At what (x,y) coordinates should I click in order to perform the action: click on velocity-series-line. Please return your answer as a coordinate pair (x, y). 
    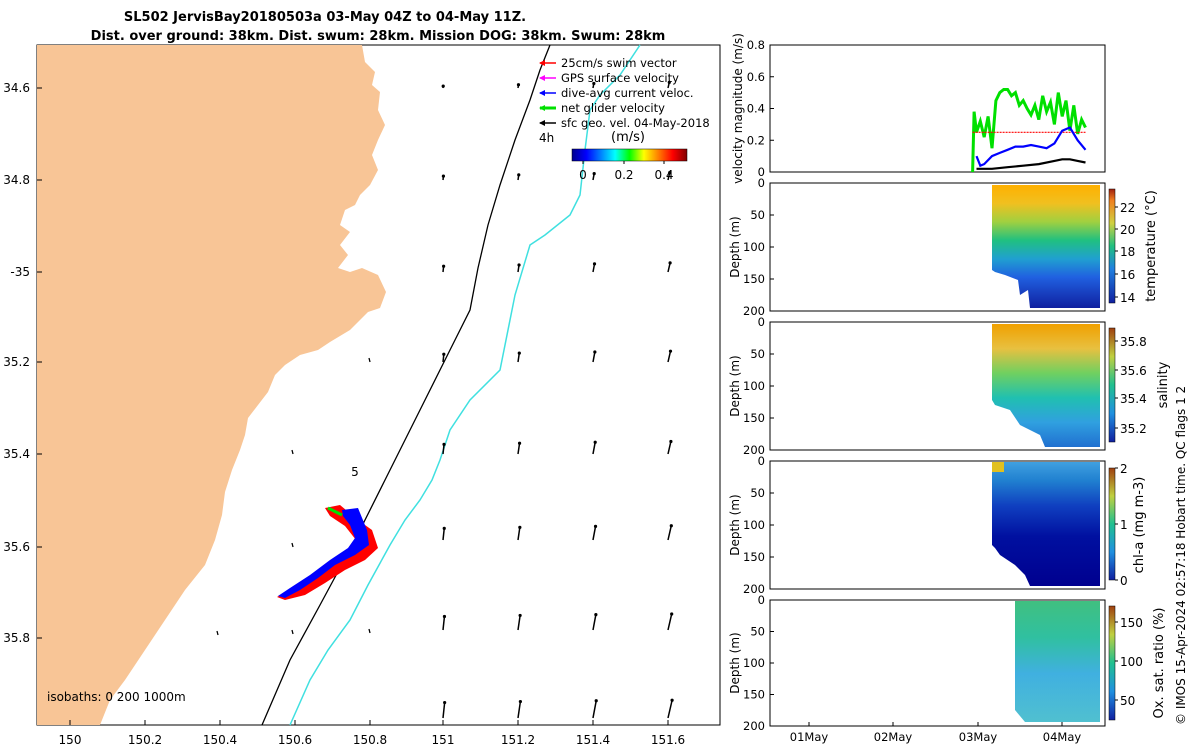
    Looking at the image, I should click on (1031, 164).